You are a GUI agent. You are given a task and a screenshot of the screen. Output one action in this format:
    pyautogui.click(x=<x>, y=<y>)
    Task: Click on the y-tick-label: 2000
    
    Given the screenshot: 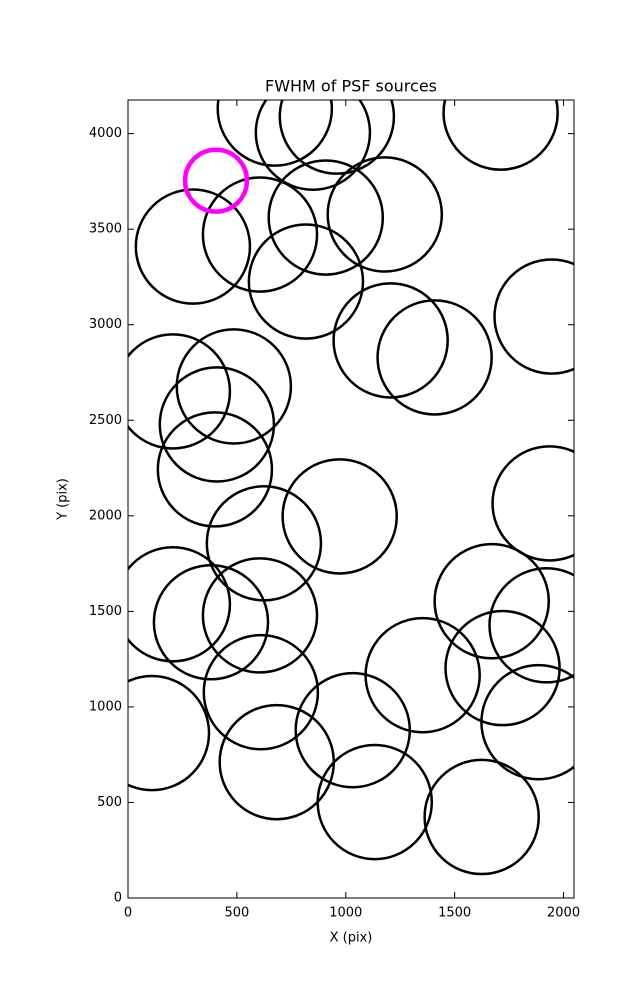 What is the action you would take?
    pyautogui.click(x=105, y=515)
    